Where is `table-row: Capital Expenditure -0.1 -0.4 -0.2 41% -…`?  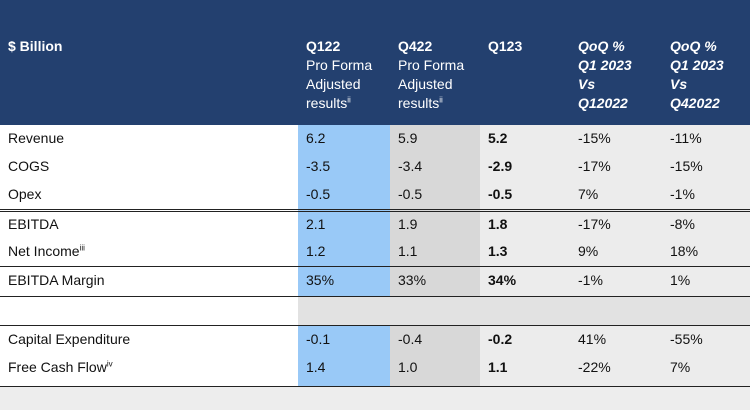 table-row: Capital Expenditure -0.1 -0.4 -0.2 41% -… is located at coordinates (355, 339).